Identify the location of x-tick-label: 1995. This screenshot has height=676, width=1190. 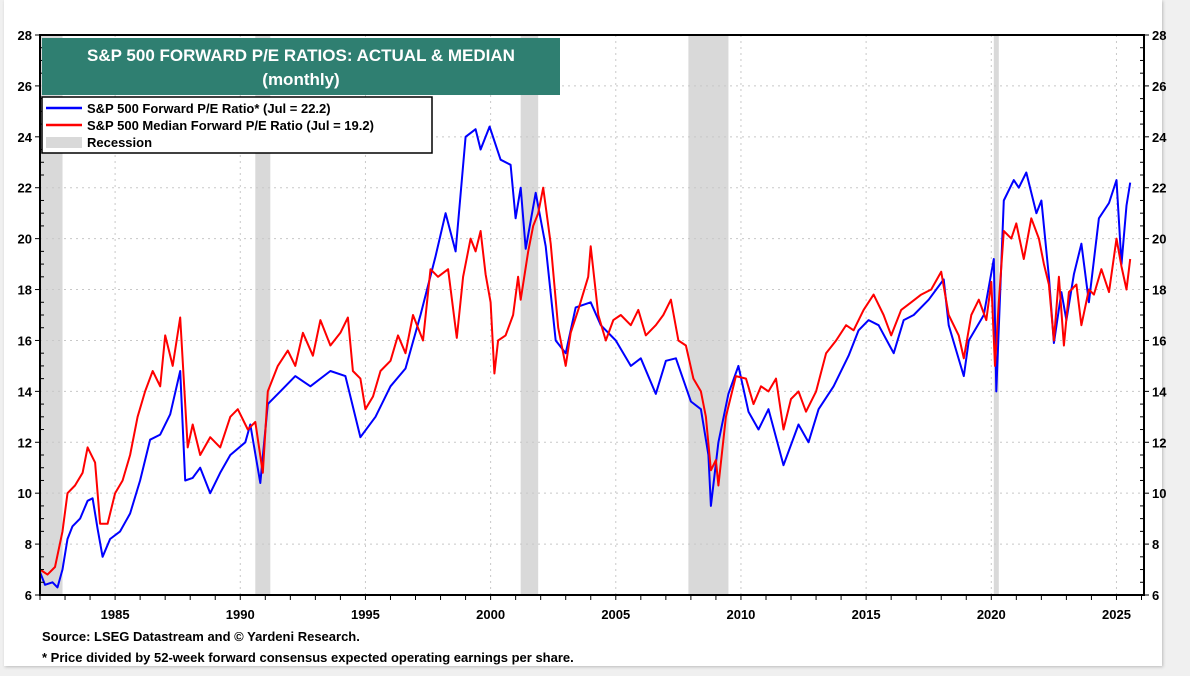
(365, 614).